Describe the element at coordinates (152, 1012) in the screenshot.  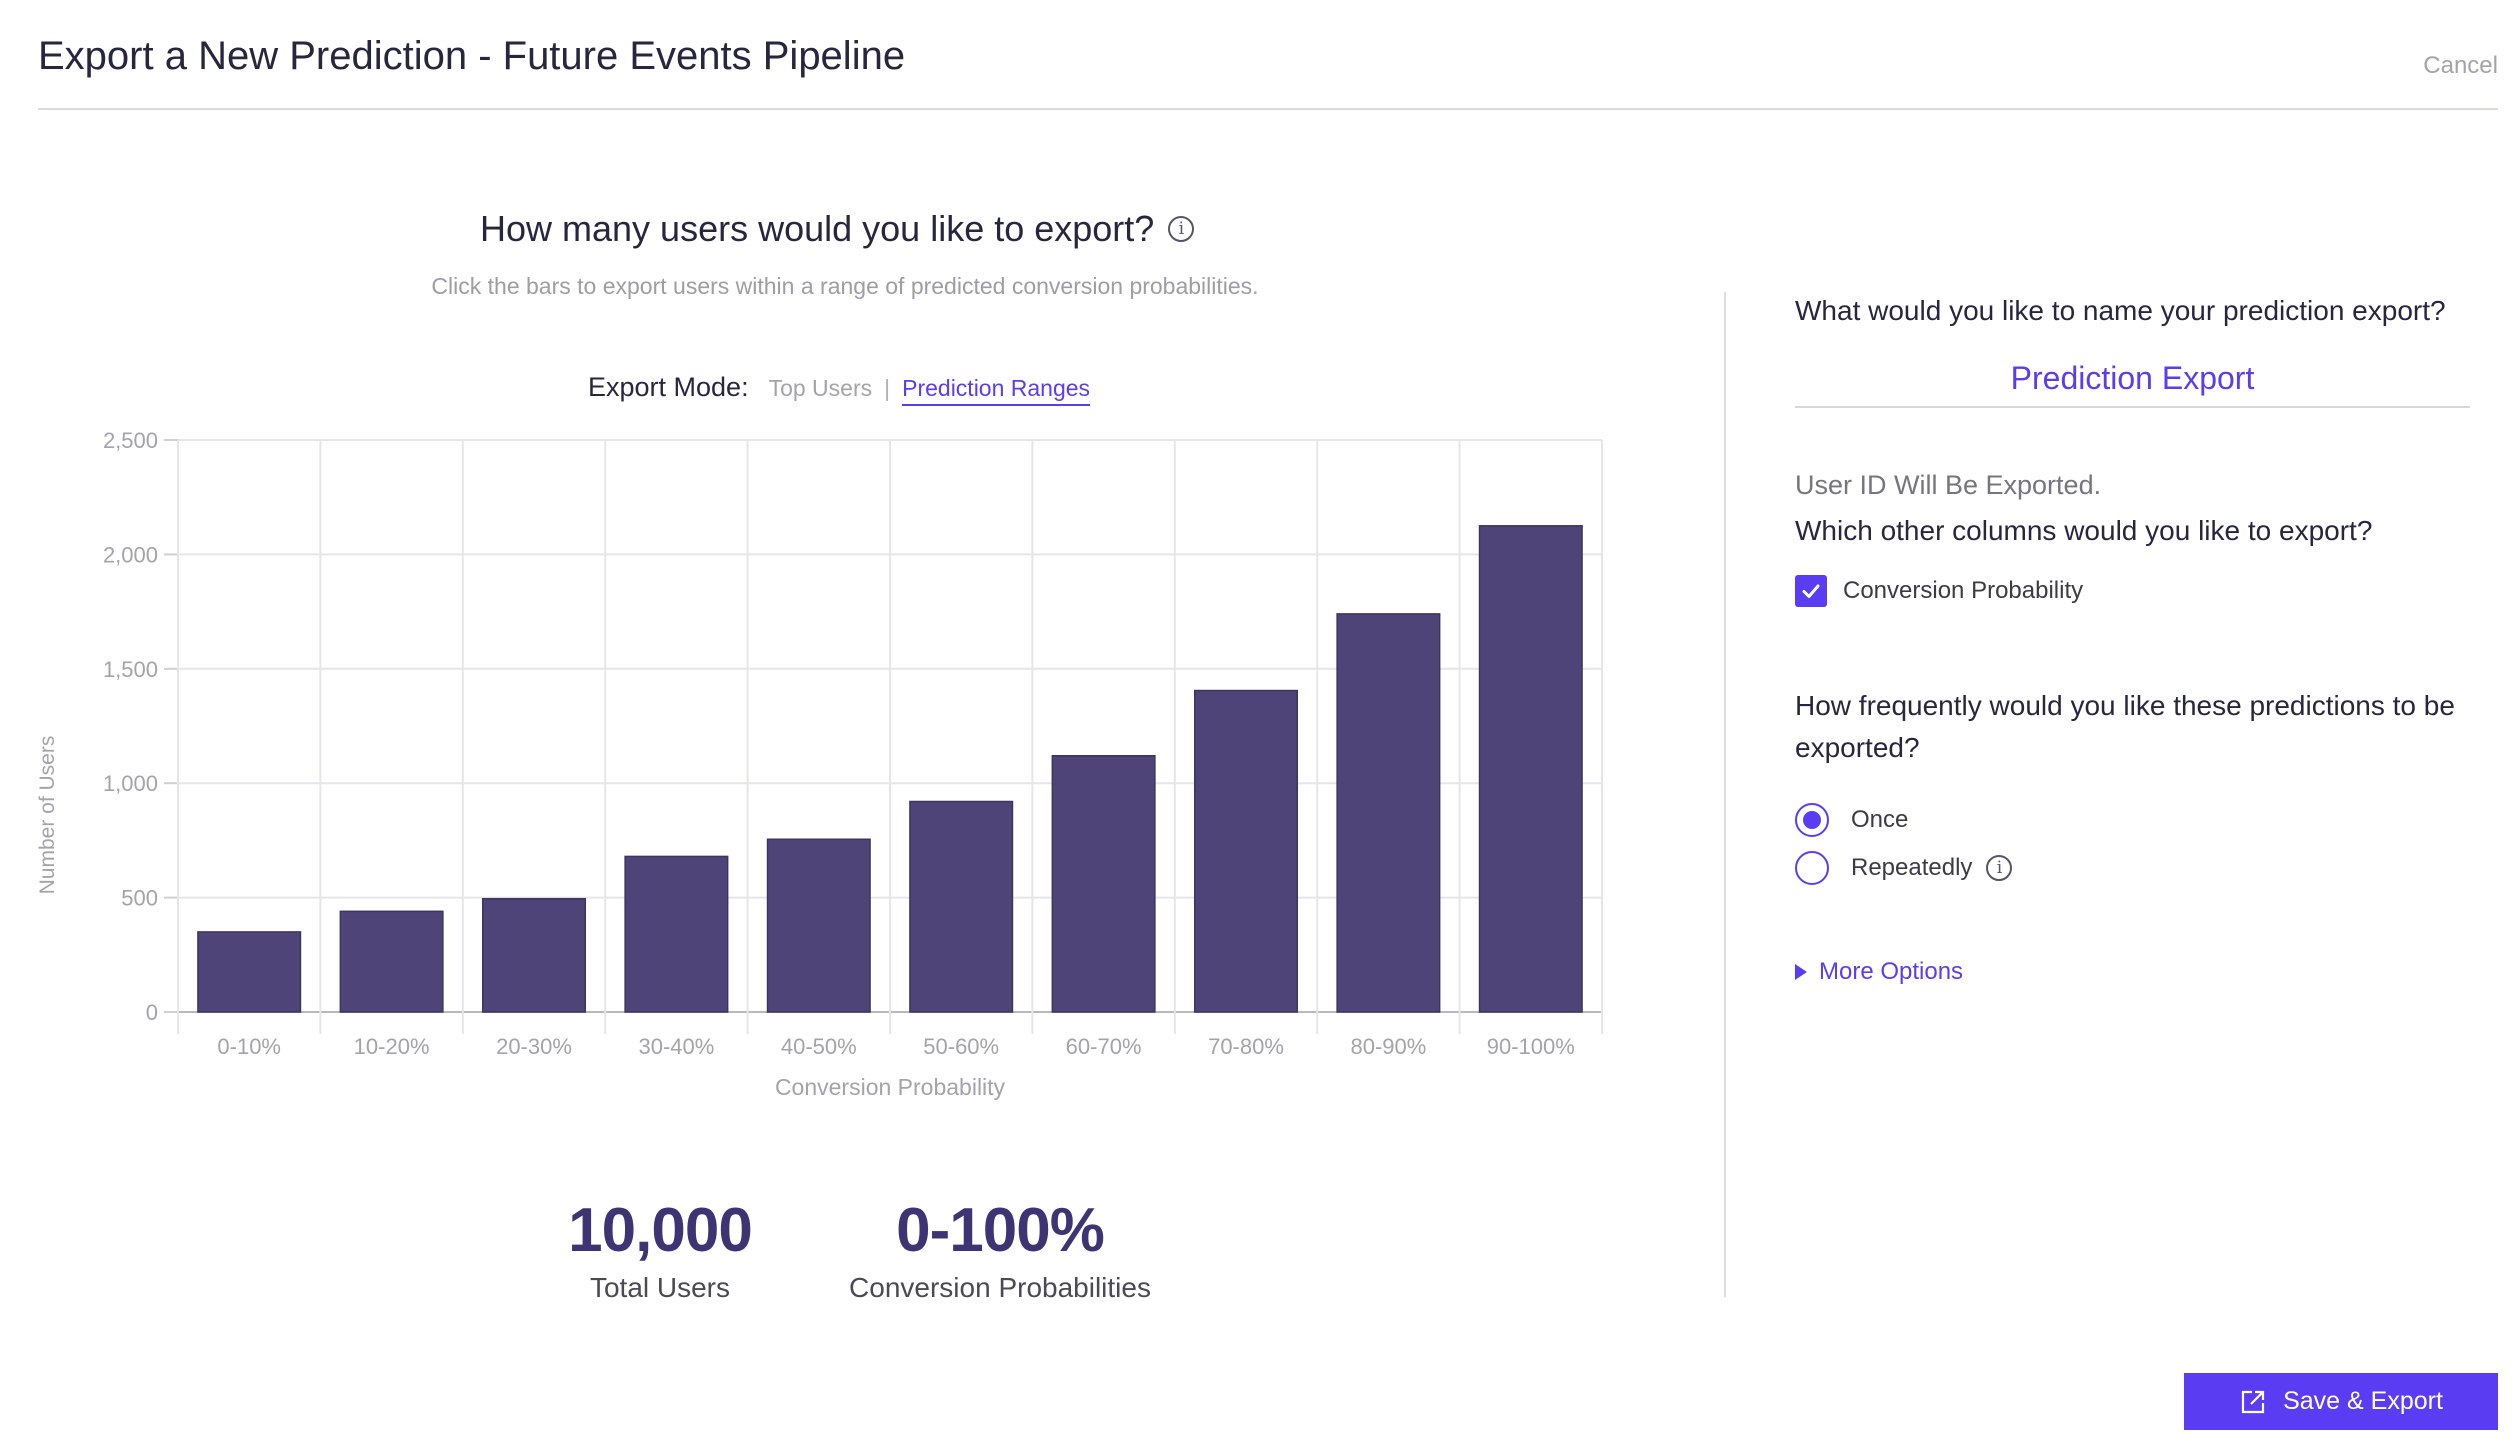
I see `y-tick-label: 0` at that location.